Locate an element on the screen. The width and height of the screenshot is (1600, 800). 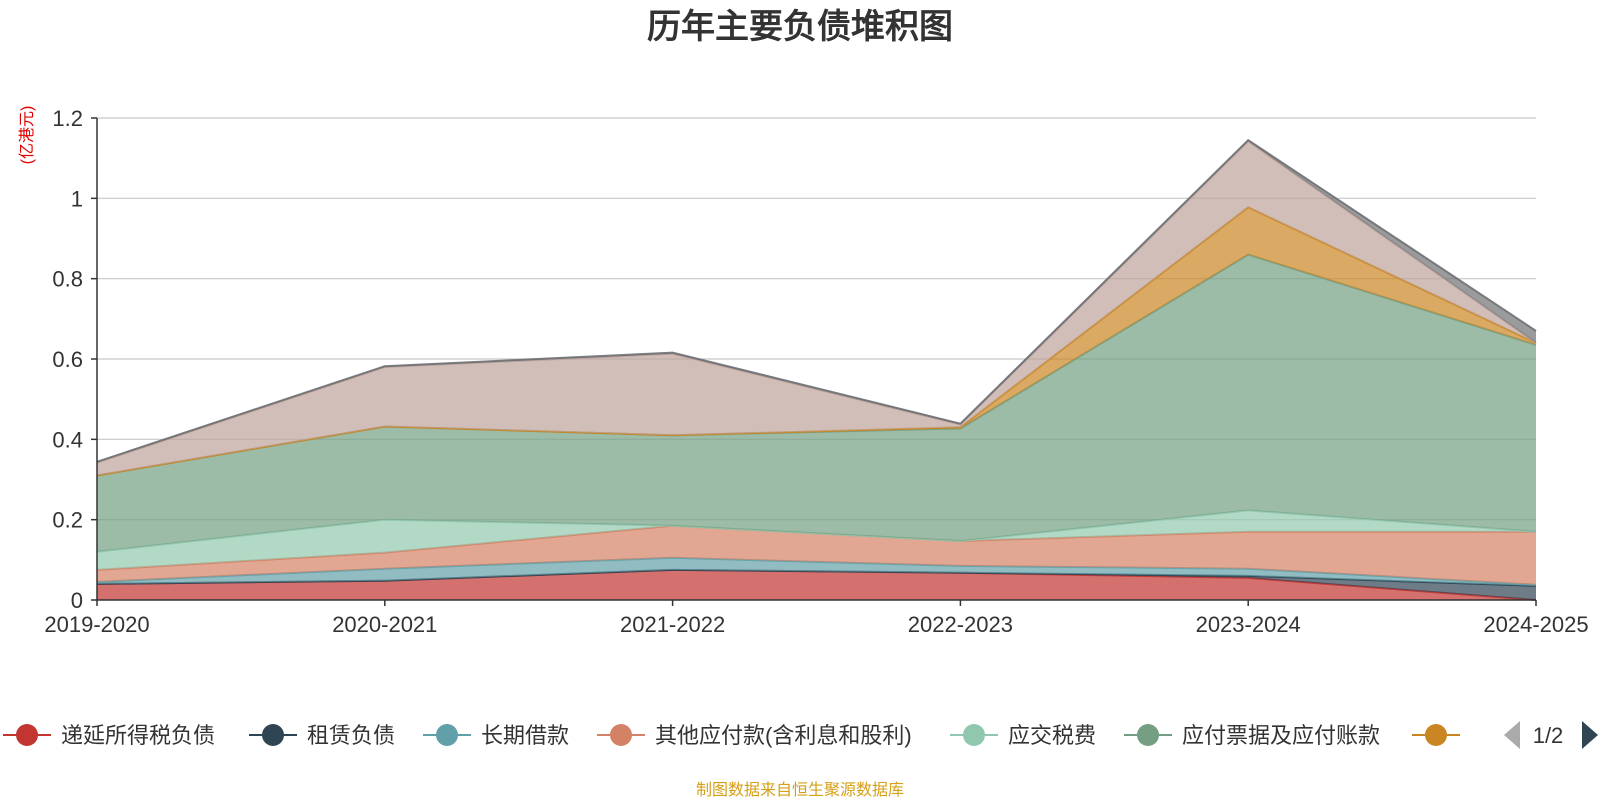
legend-item: 其他应付款(含利息和股利) is located at coordinates (754, 735).